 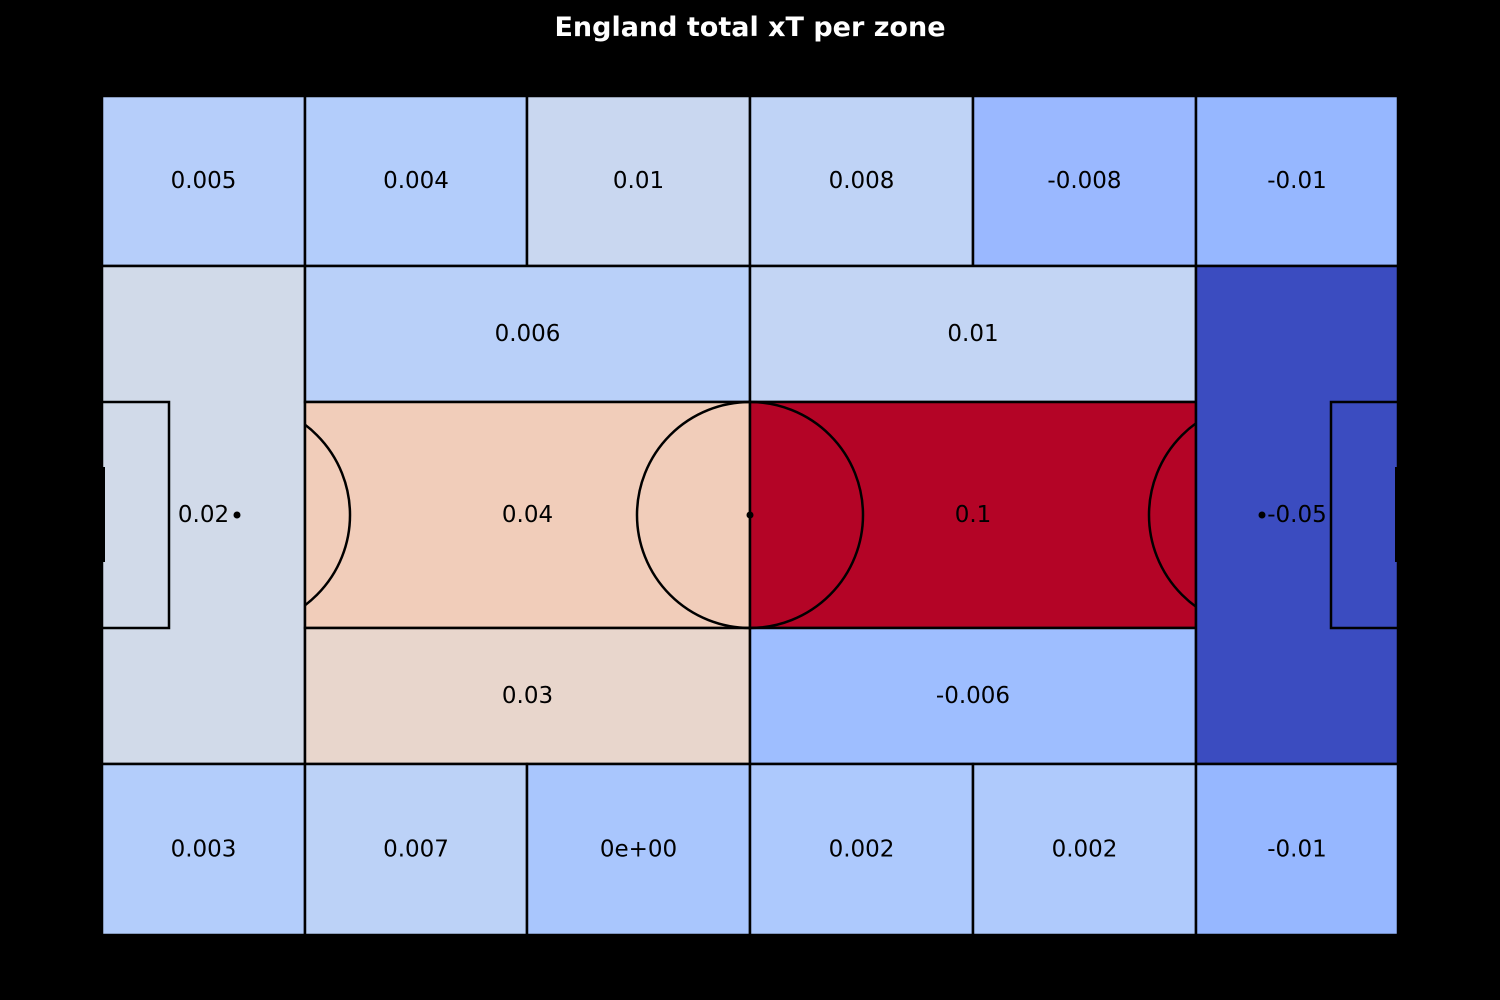 I want to click on zone-bottom-right-wing, so click(x=1297, y=849).